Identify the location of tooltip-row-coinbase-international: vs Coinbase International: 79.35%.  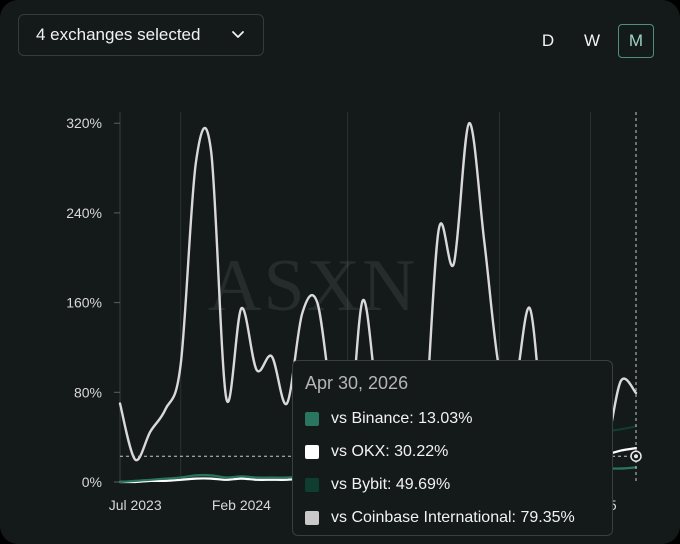
(440, 518).